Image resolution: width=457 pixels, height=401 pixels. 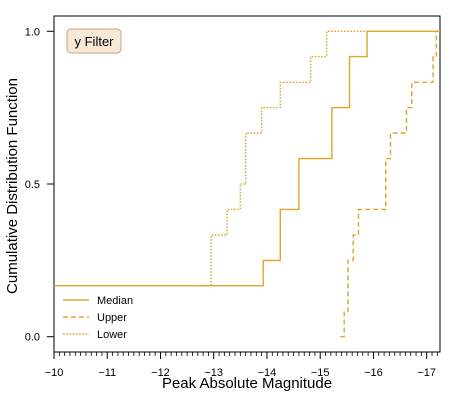 I want to click on x-tick-label: −11, so click(x=107, y=373).